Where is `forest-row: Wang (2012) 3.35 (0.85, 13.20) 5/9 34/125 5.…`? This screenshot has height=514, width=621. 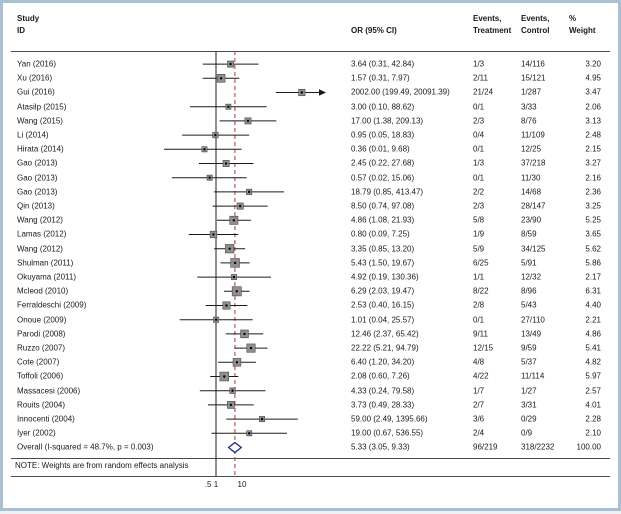 forest-row: Wang (2012) 3.35 (0.85, 13.20) 5/9 34/125 5.… is located at coordinates (312, 249).